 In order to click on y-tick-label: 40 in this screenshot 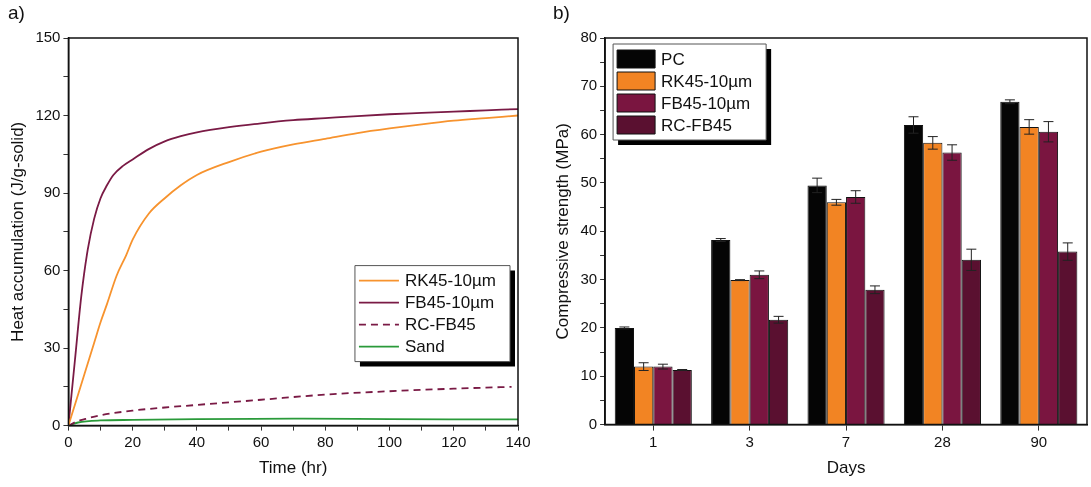, I will do `click(589, 230)`.